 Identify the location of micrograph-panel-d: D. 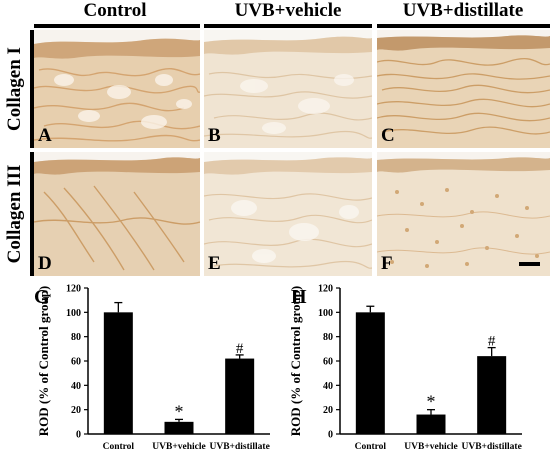
(117, 214).